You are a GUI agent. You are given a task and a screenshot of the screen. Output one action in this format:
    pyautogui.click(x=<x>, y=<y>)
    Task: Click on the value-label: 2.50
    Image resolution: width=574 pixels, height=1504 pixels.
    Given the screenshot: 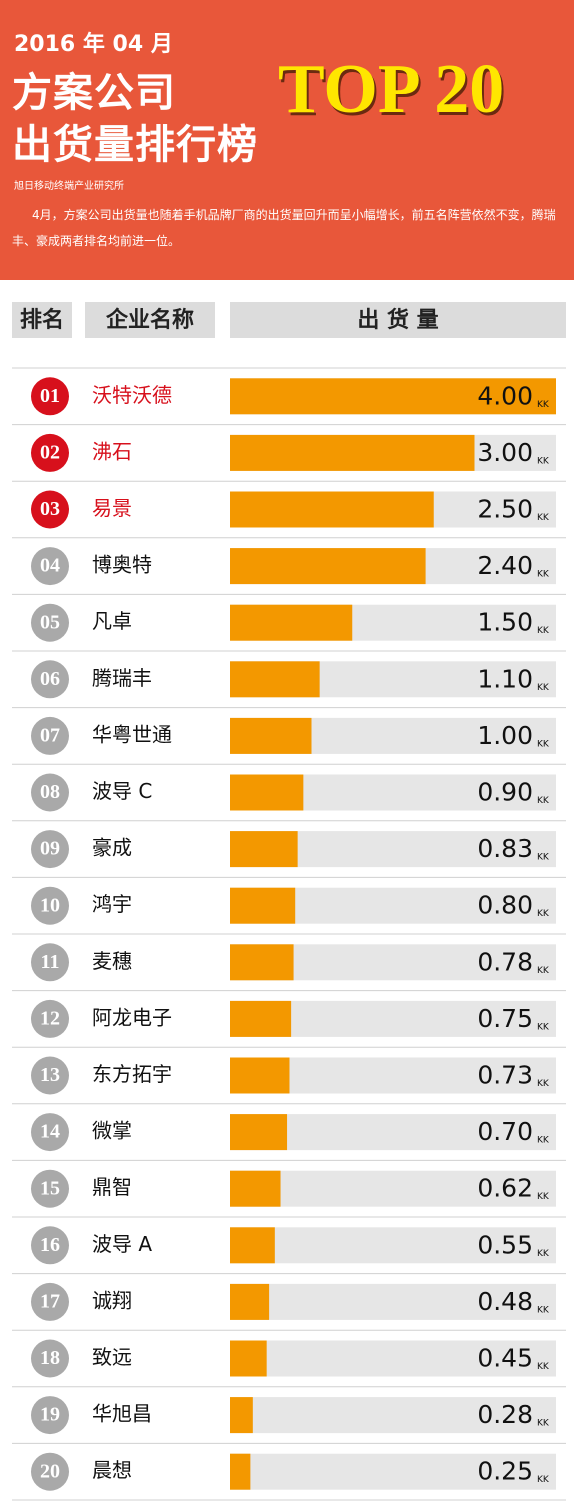 What is the action you would take?
    pyautogui.click(x=505, y=509)
    